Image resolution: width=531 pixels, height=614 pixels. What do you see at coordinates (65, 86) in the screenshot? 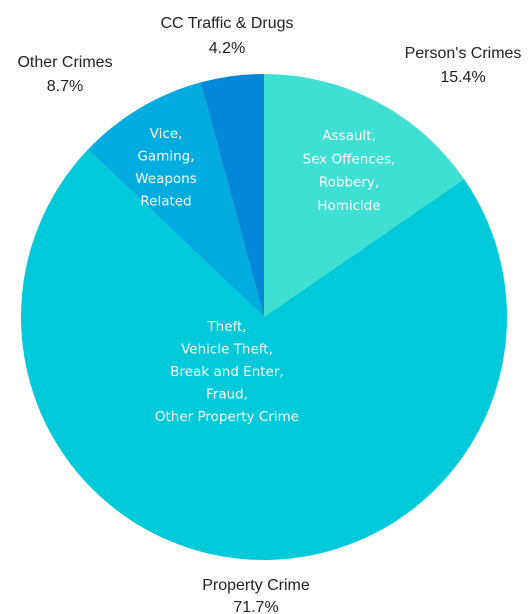
I see `slice-value-label-other-crimes: 8.7%` at bounding box center [65, 86].